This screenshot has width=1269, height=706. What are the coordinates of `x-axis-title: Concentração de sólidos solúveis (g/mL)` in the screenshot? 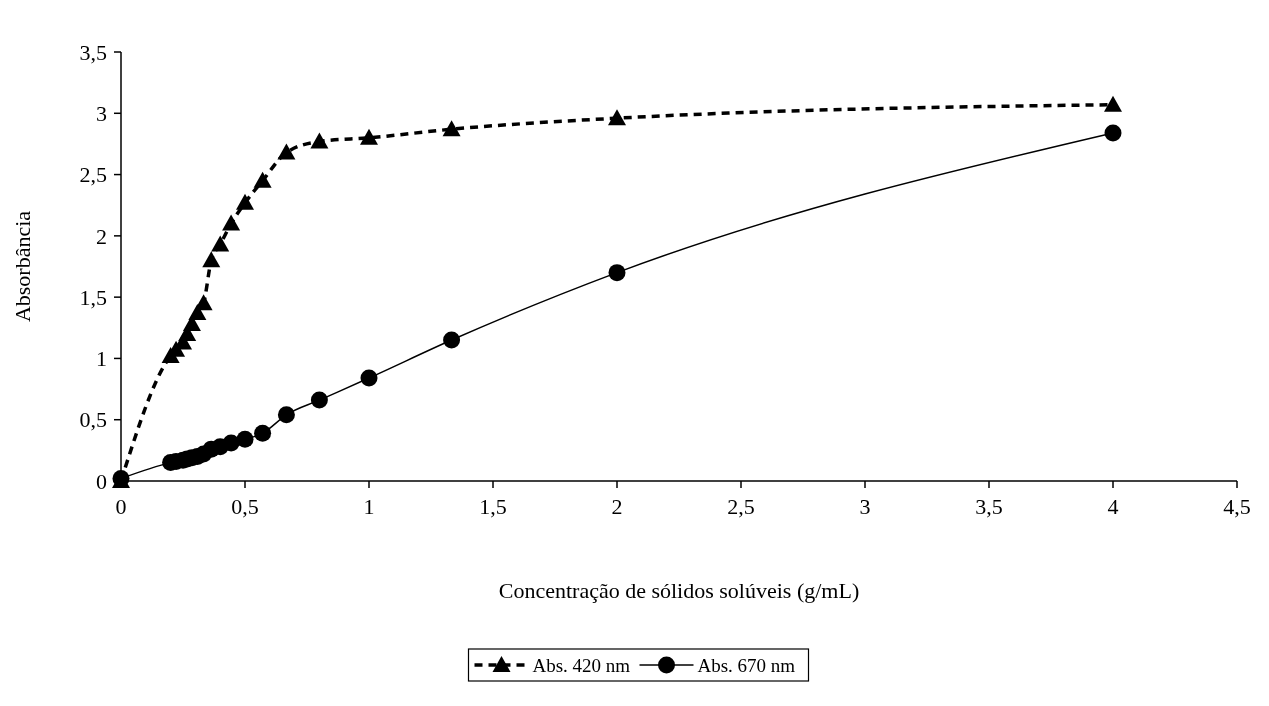 It's located at (679, 590).